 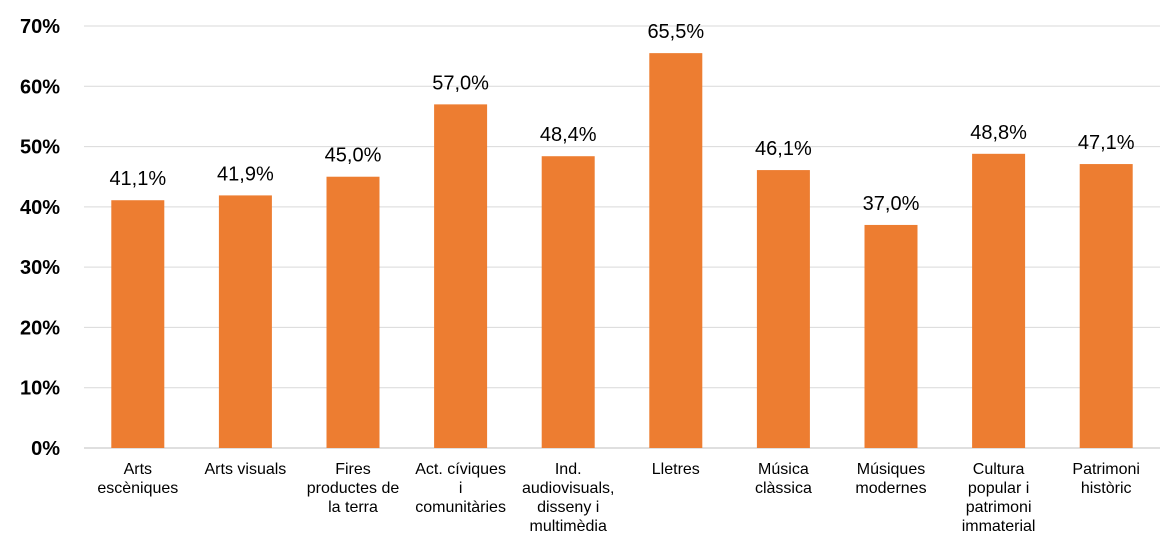 I want to click on x-tick-label: Música clàssica, so click(x=783, y=479).